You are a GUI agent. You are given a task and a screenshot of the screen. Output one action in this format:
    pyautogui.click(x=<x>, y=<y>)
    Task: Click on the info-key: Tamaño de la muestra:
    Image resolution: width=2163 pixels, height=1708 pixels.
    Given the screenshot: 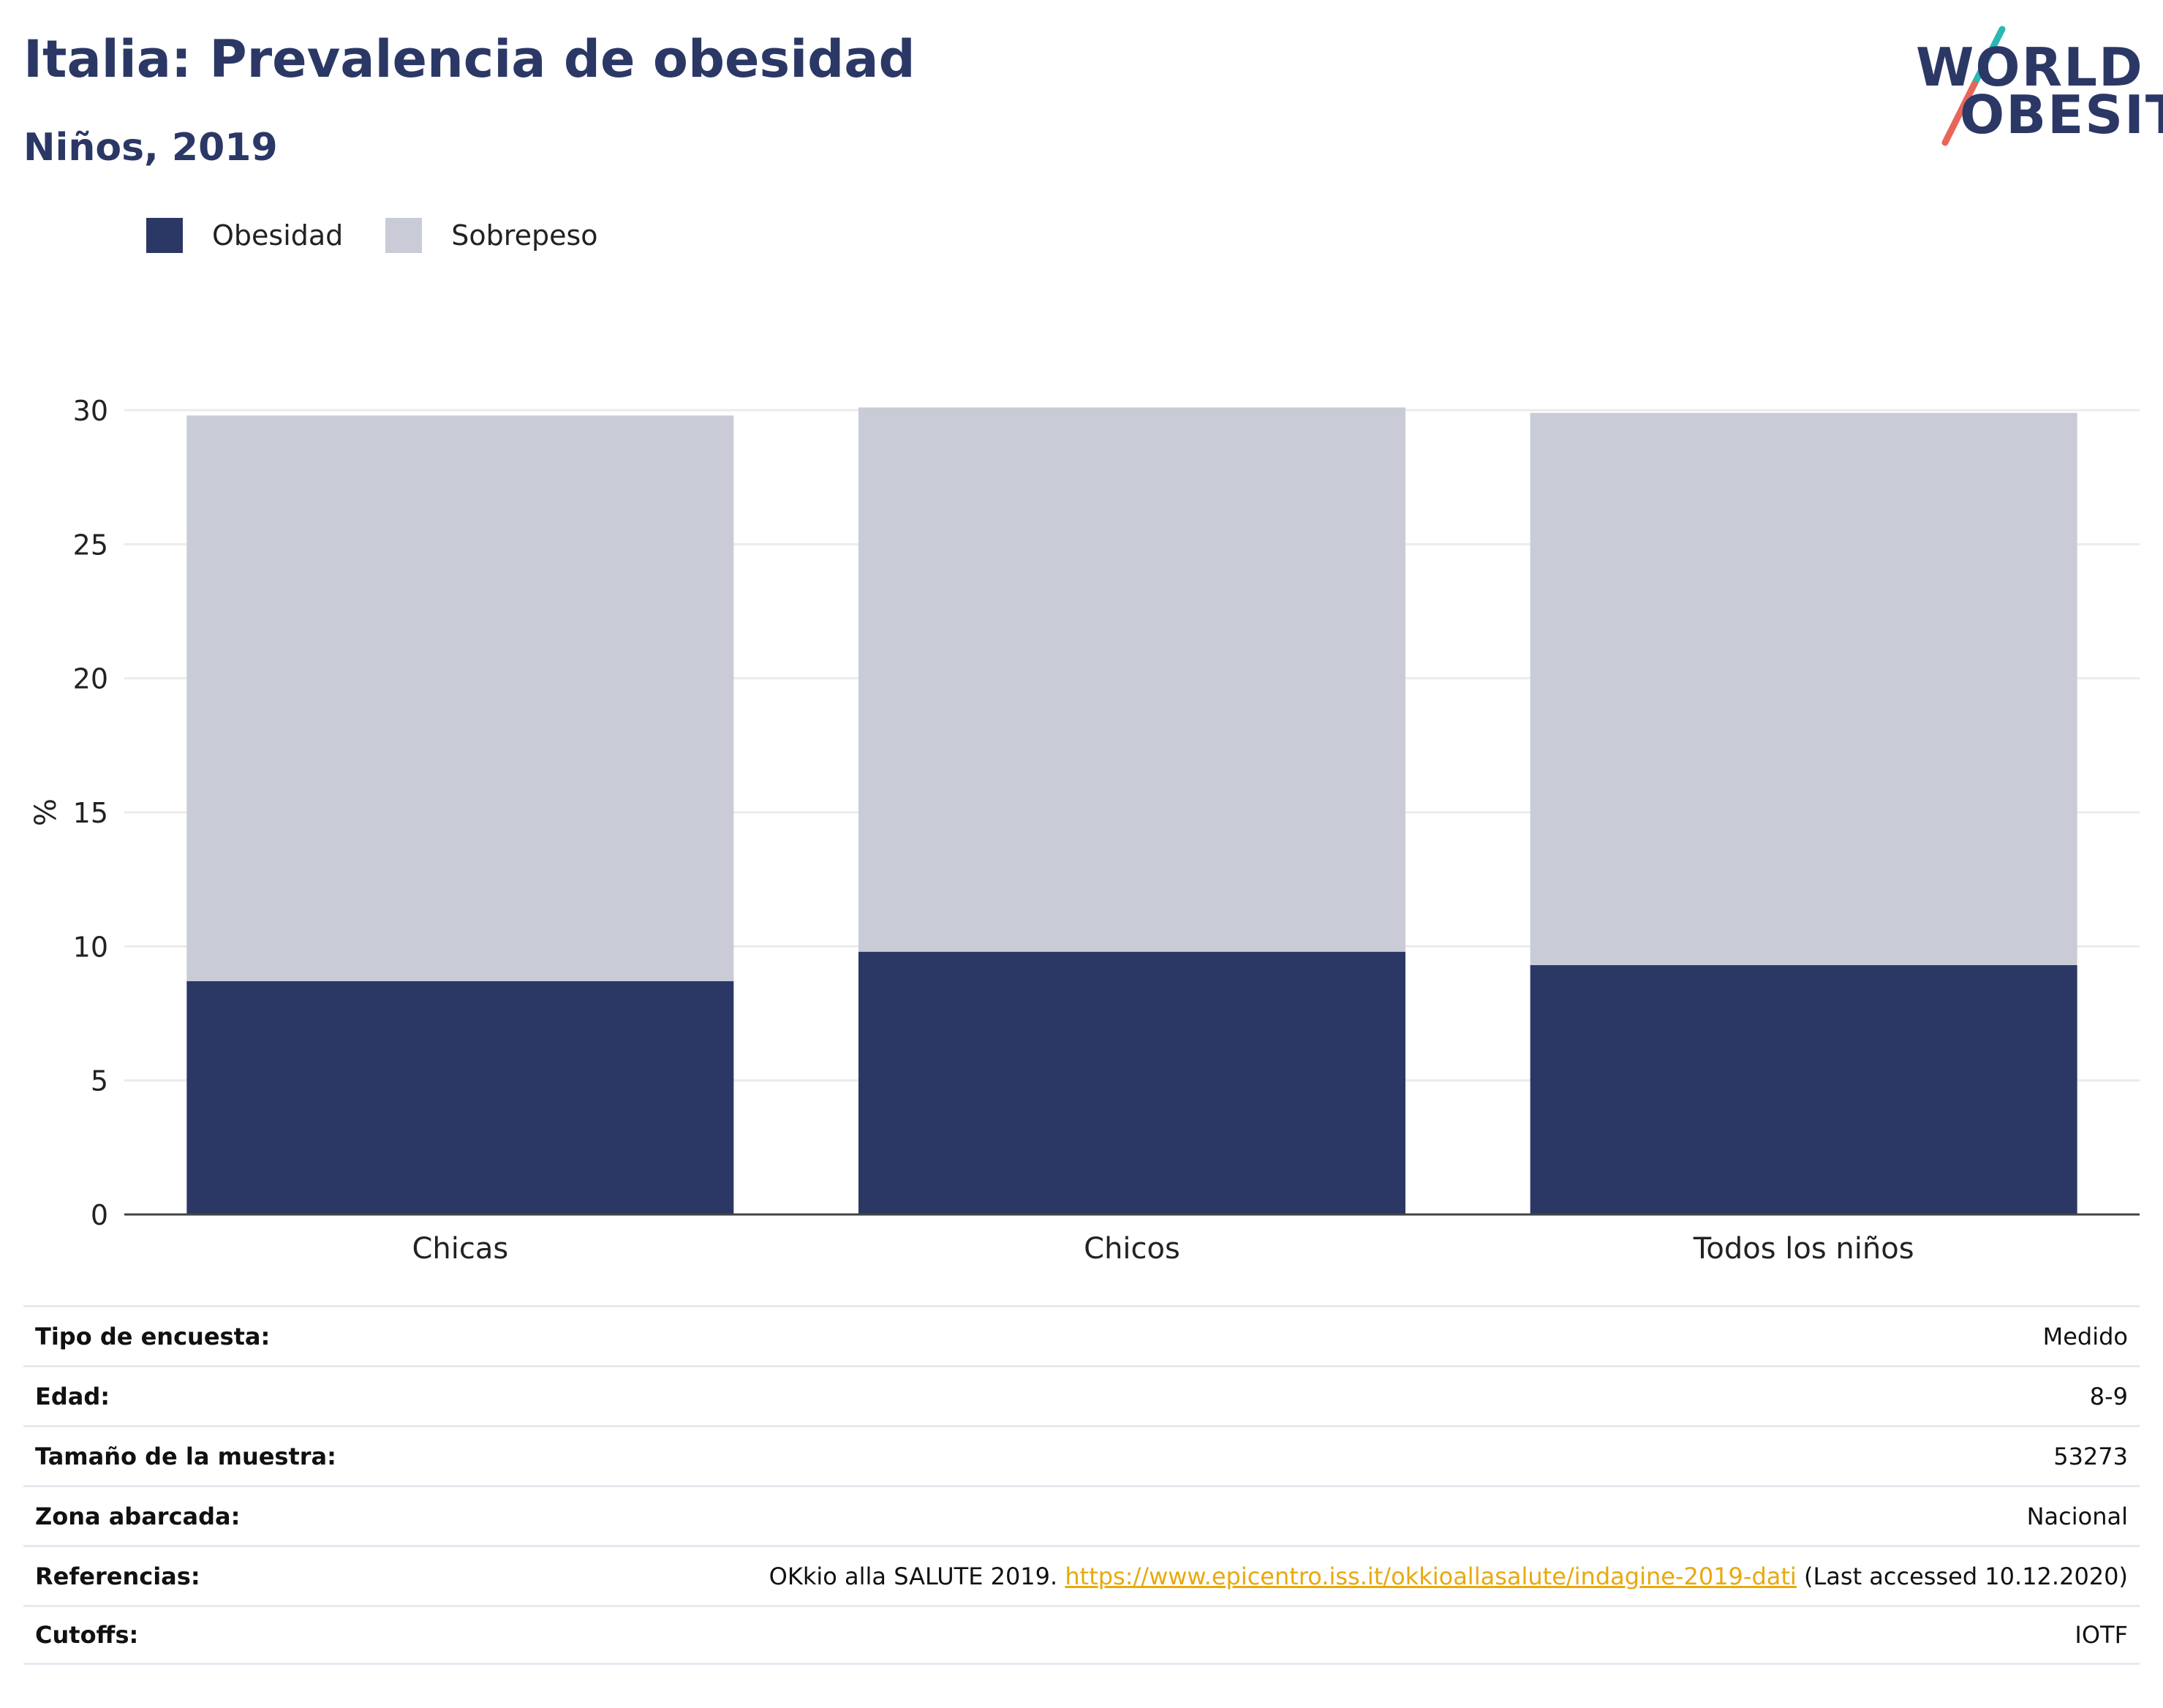 What is the action you would take?
    pyautogui.click(x=185, y=1456)
    